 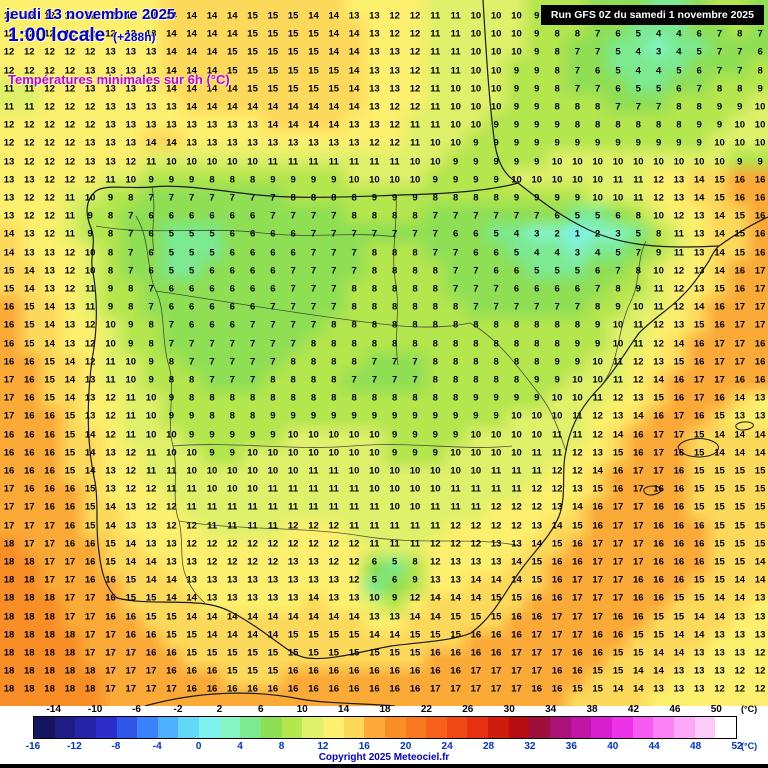 I want to click on legend-tick-label: -16, so click(x=33, y=746).